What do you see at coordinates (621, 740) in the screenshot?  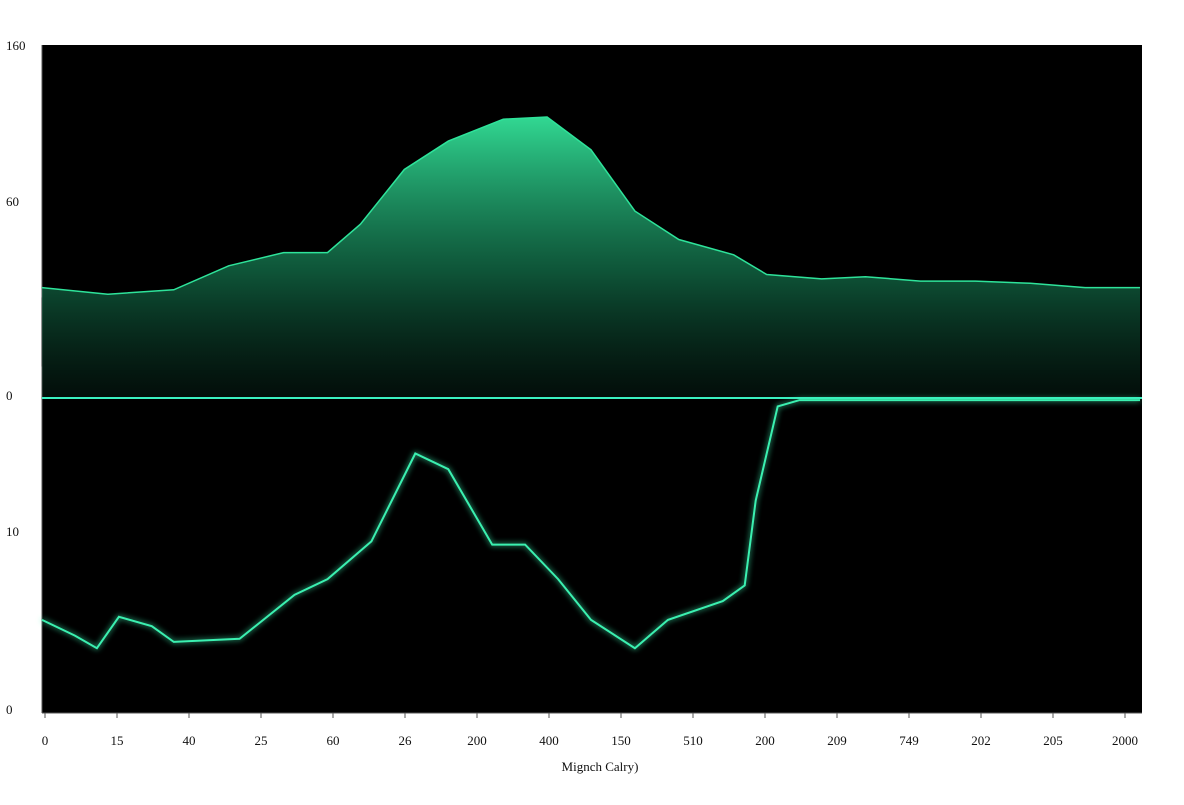 I see `x-tick-label: 150` at bounding box center [621, 740].